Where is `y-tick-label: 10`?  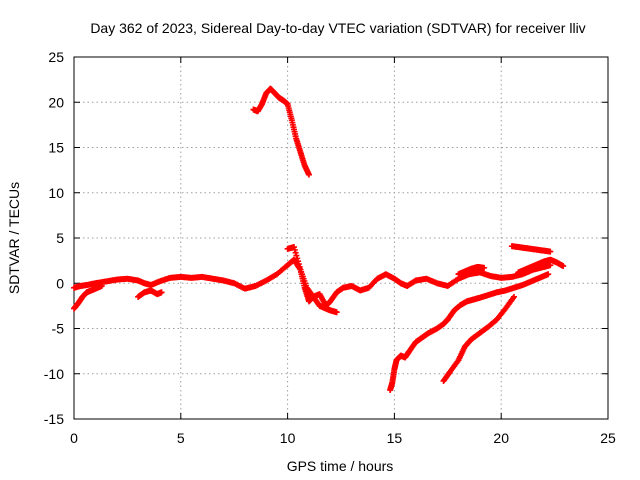
y-tick-label: 10 is located at coordinates (56, 193).